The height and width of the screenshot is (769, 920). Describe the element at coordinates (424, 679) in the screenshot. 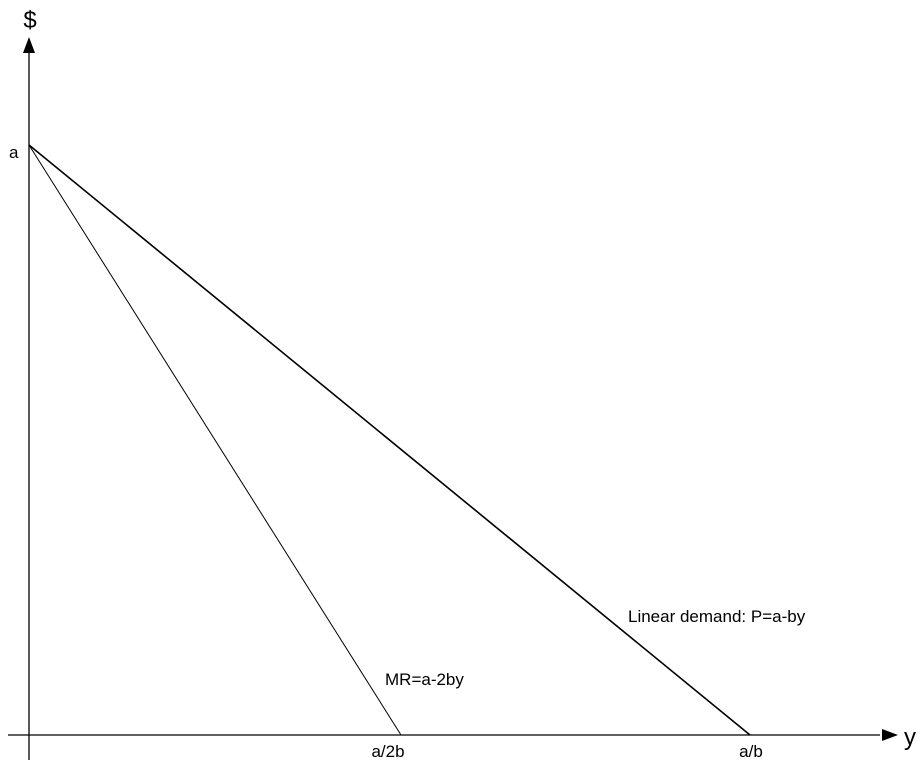

I see `mr-curve-label: MR=a-2by` at that location.